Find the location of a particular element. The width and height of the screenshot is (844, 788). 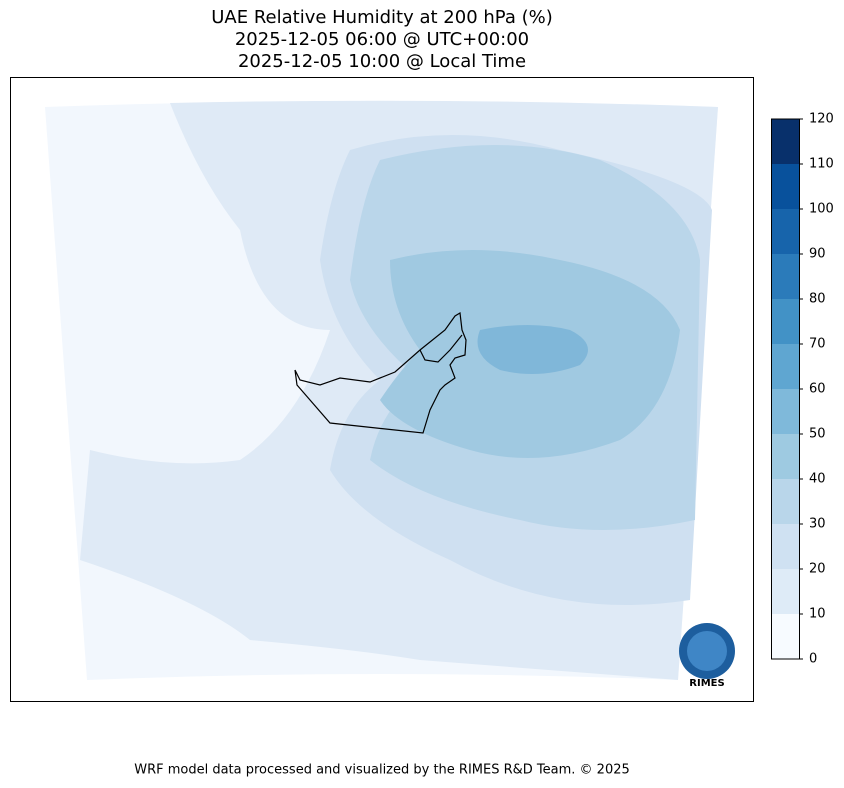

country-border is located at coordinates (380, 373).